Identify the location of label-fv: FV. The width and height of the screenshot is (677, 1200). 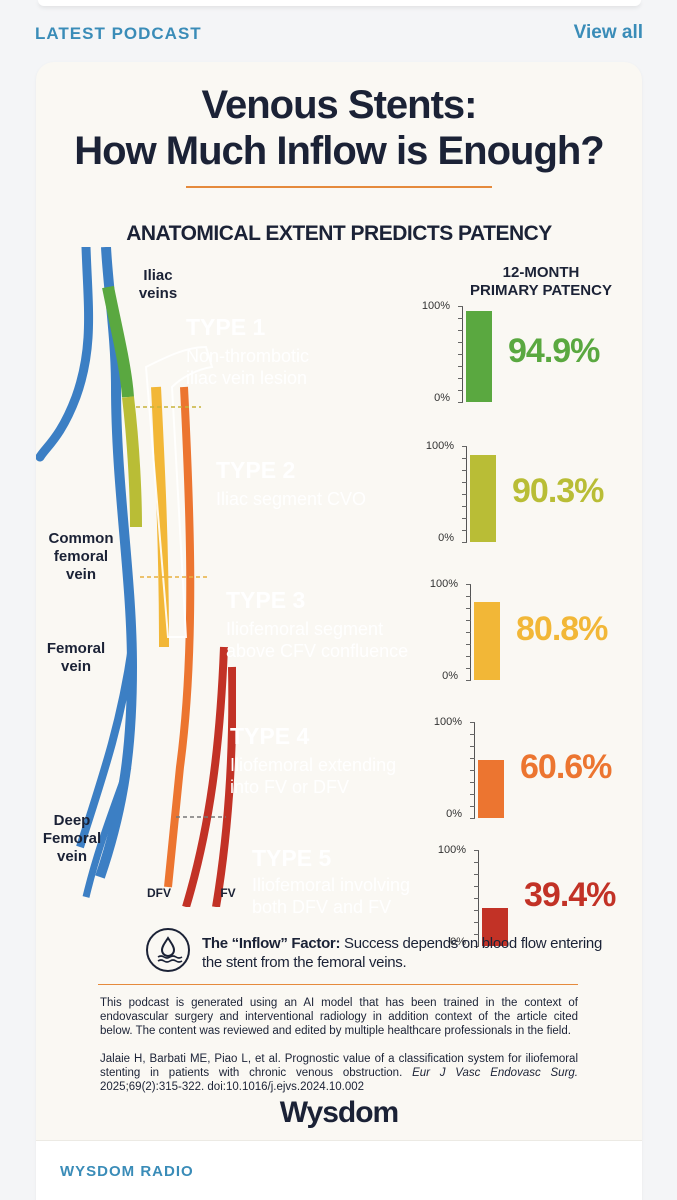
(228, 893).